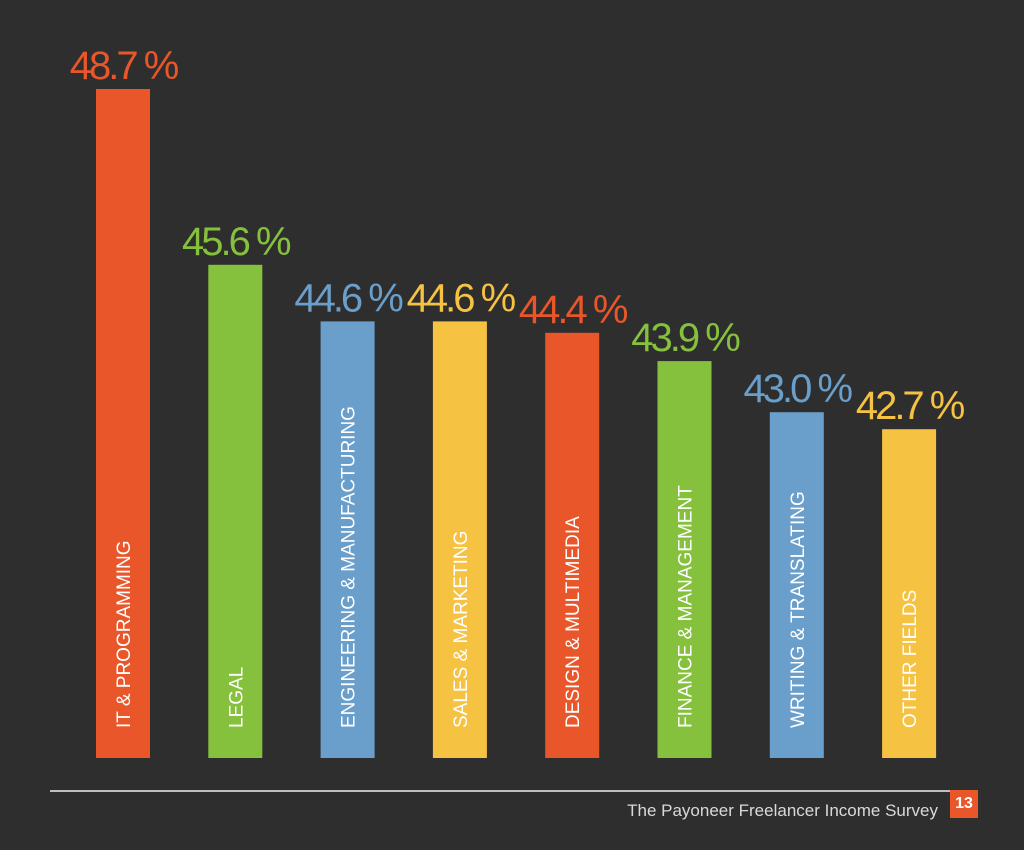 Image resolution: width=1024 pixels, height=850 pixels. Describe the element at coordinates (798, 609) in the screenshot. I see `category-label-6: WRITING & TRANSLATING` at that location.